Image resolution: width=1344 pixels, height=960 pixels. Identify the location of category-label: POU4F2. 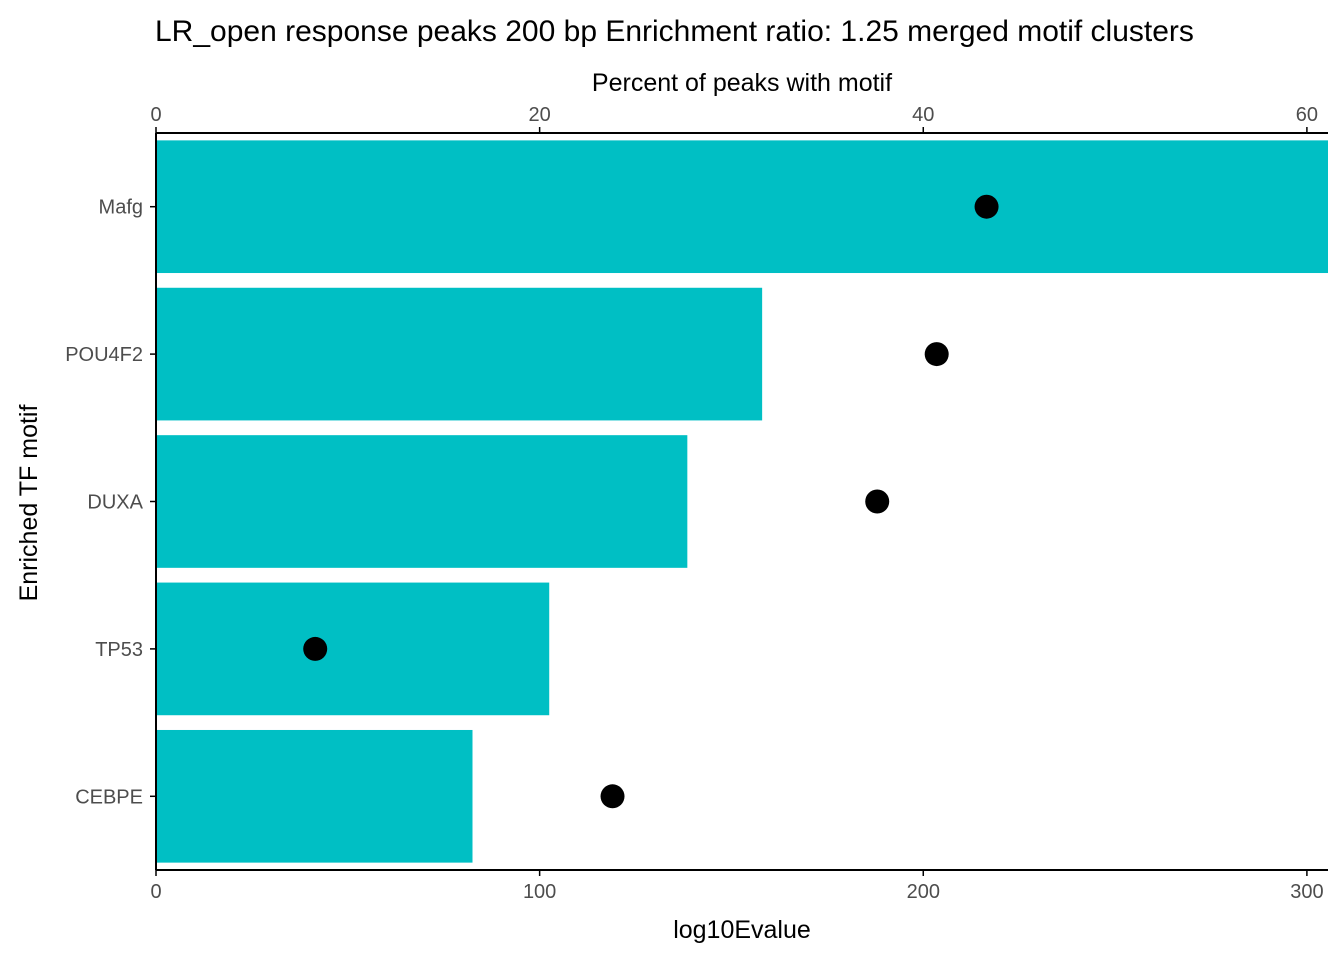
(104, 355).